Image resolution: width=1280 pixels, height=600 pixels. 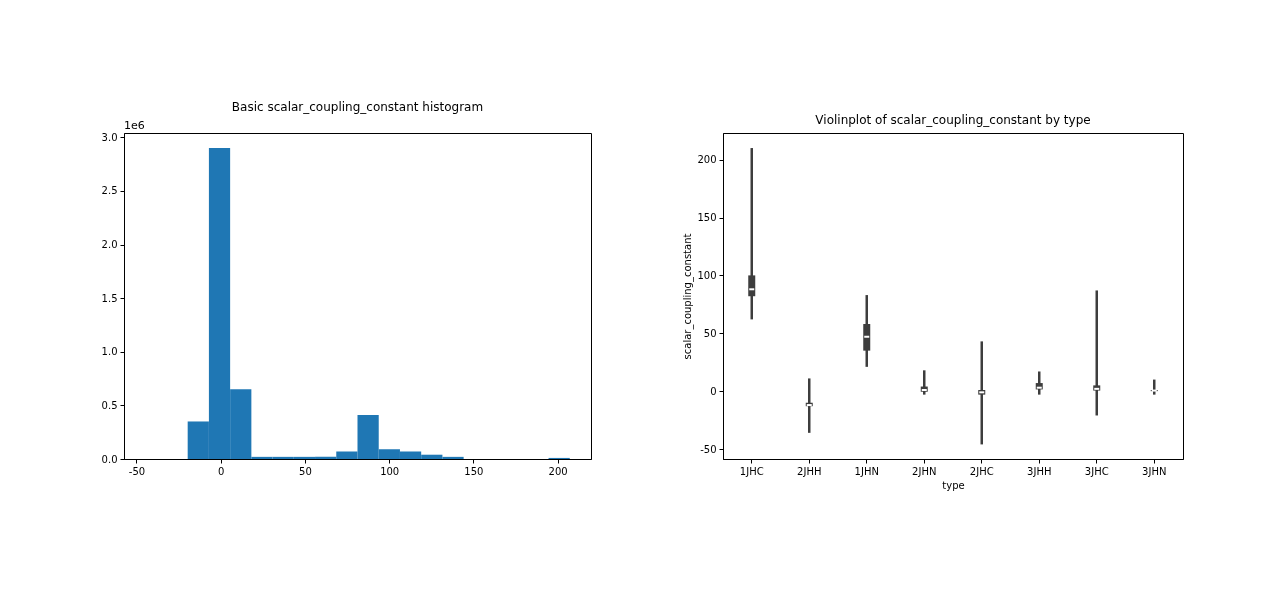 I want to click on x-tick-label: 1JHN, so click(x=866, y=471).